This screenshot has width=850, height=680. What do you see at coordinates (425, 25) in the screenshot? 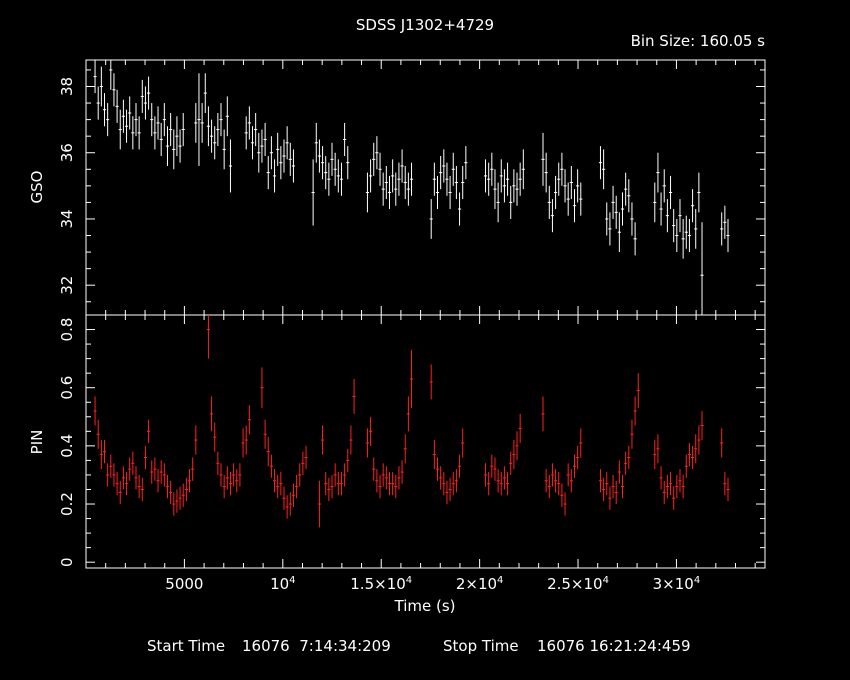
I see `chart-title: SDSS J1302+4729` at bounding box center [425, 25].